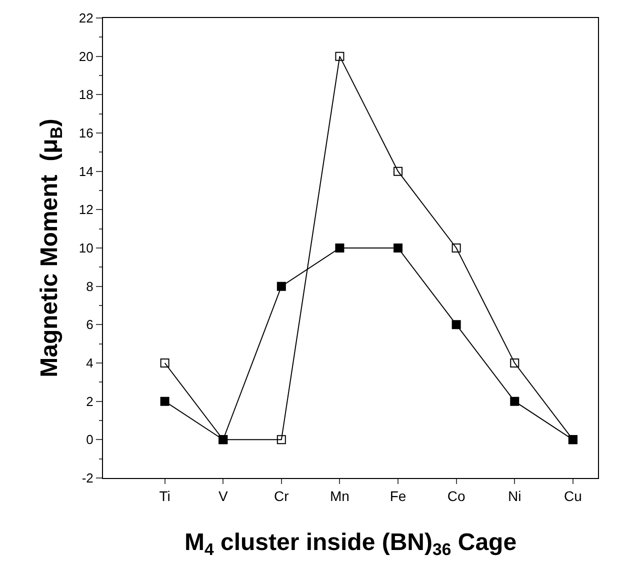 This screenshot has width=639, height=567. I want to click on y-tick-label: -2, so click(88, 478).